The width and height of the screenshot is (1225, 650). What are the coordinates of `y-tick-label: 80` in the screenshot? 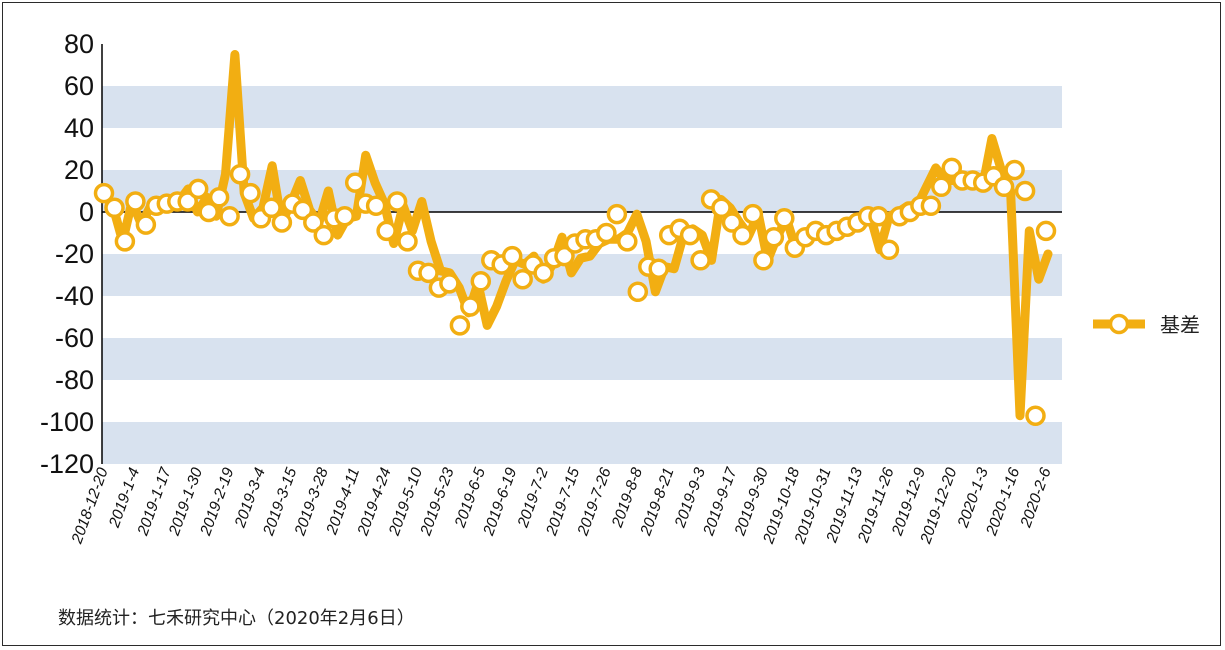 It's located at (79, 44).